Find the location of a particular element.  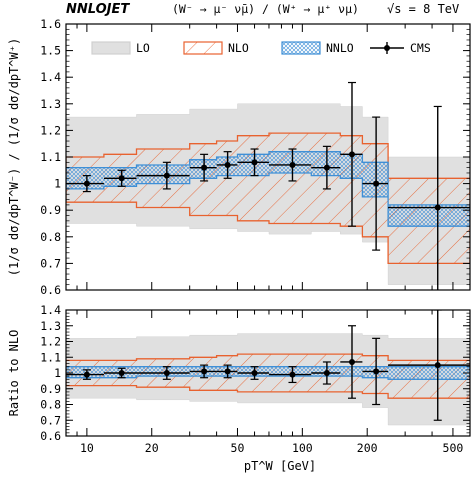

main-ytick-label: 0.7 is located at coordinates (50, 263).